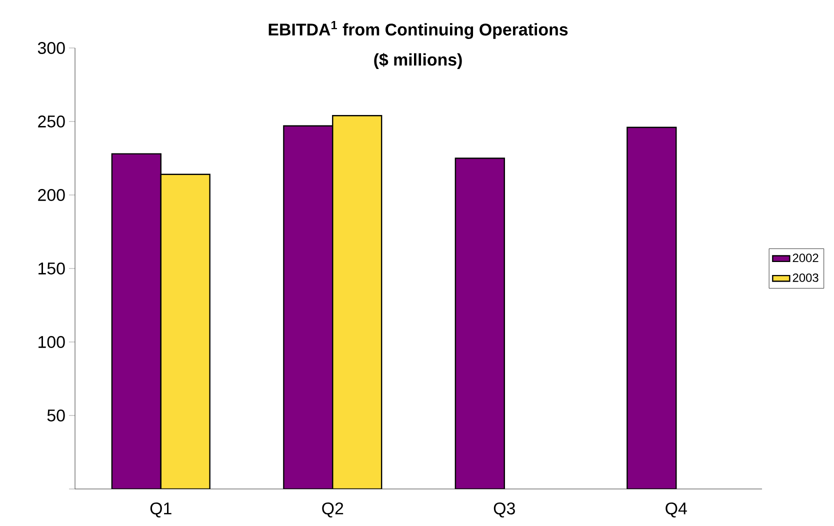  I want to click on x-tick-label: Q3, so click(504, 510).